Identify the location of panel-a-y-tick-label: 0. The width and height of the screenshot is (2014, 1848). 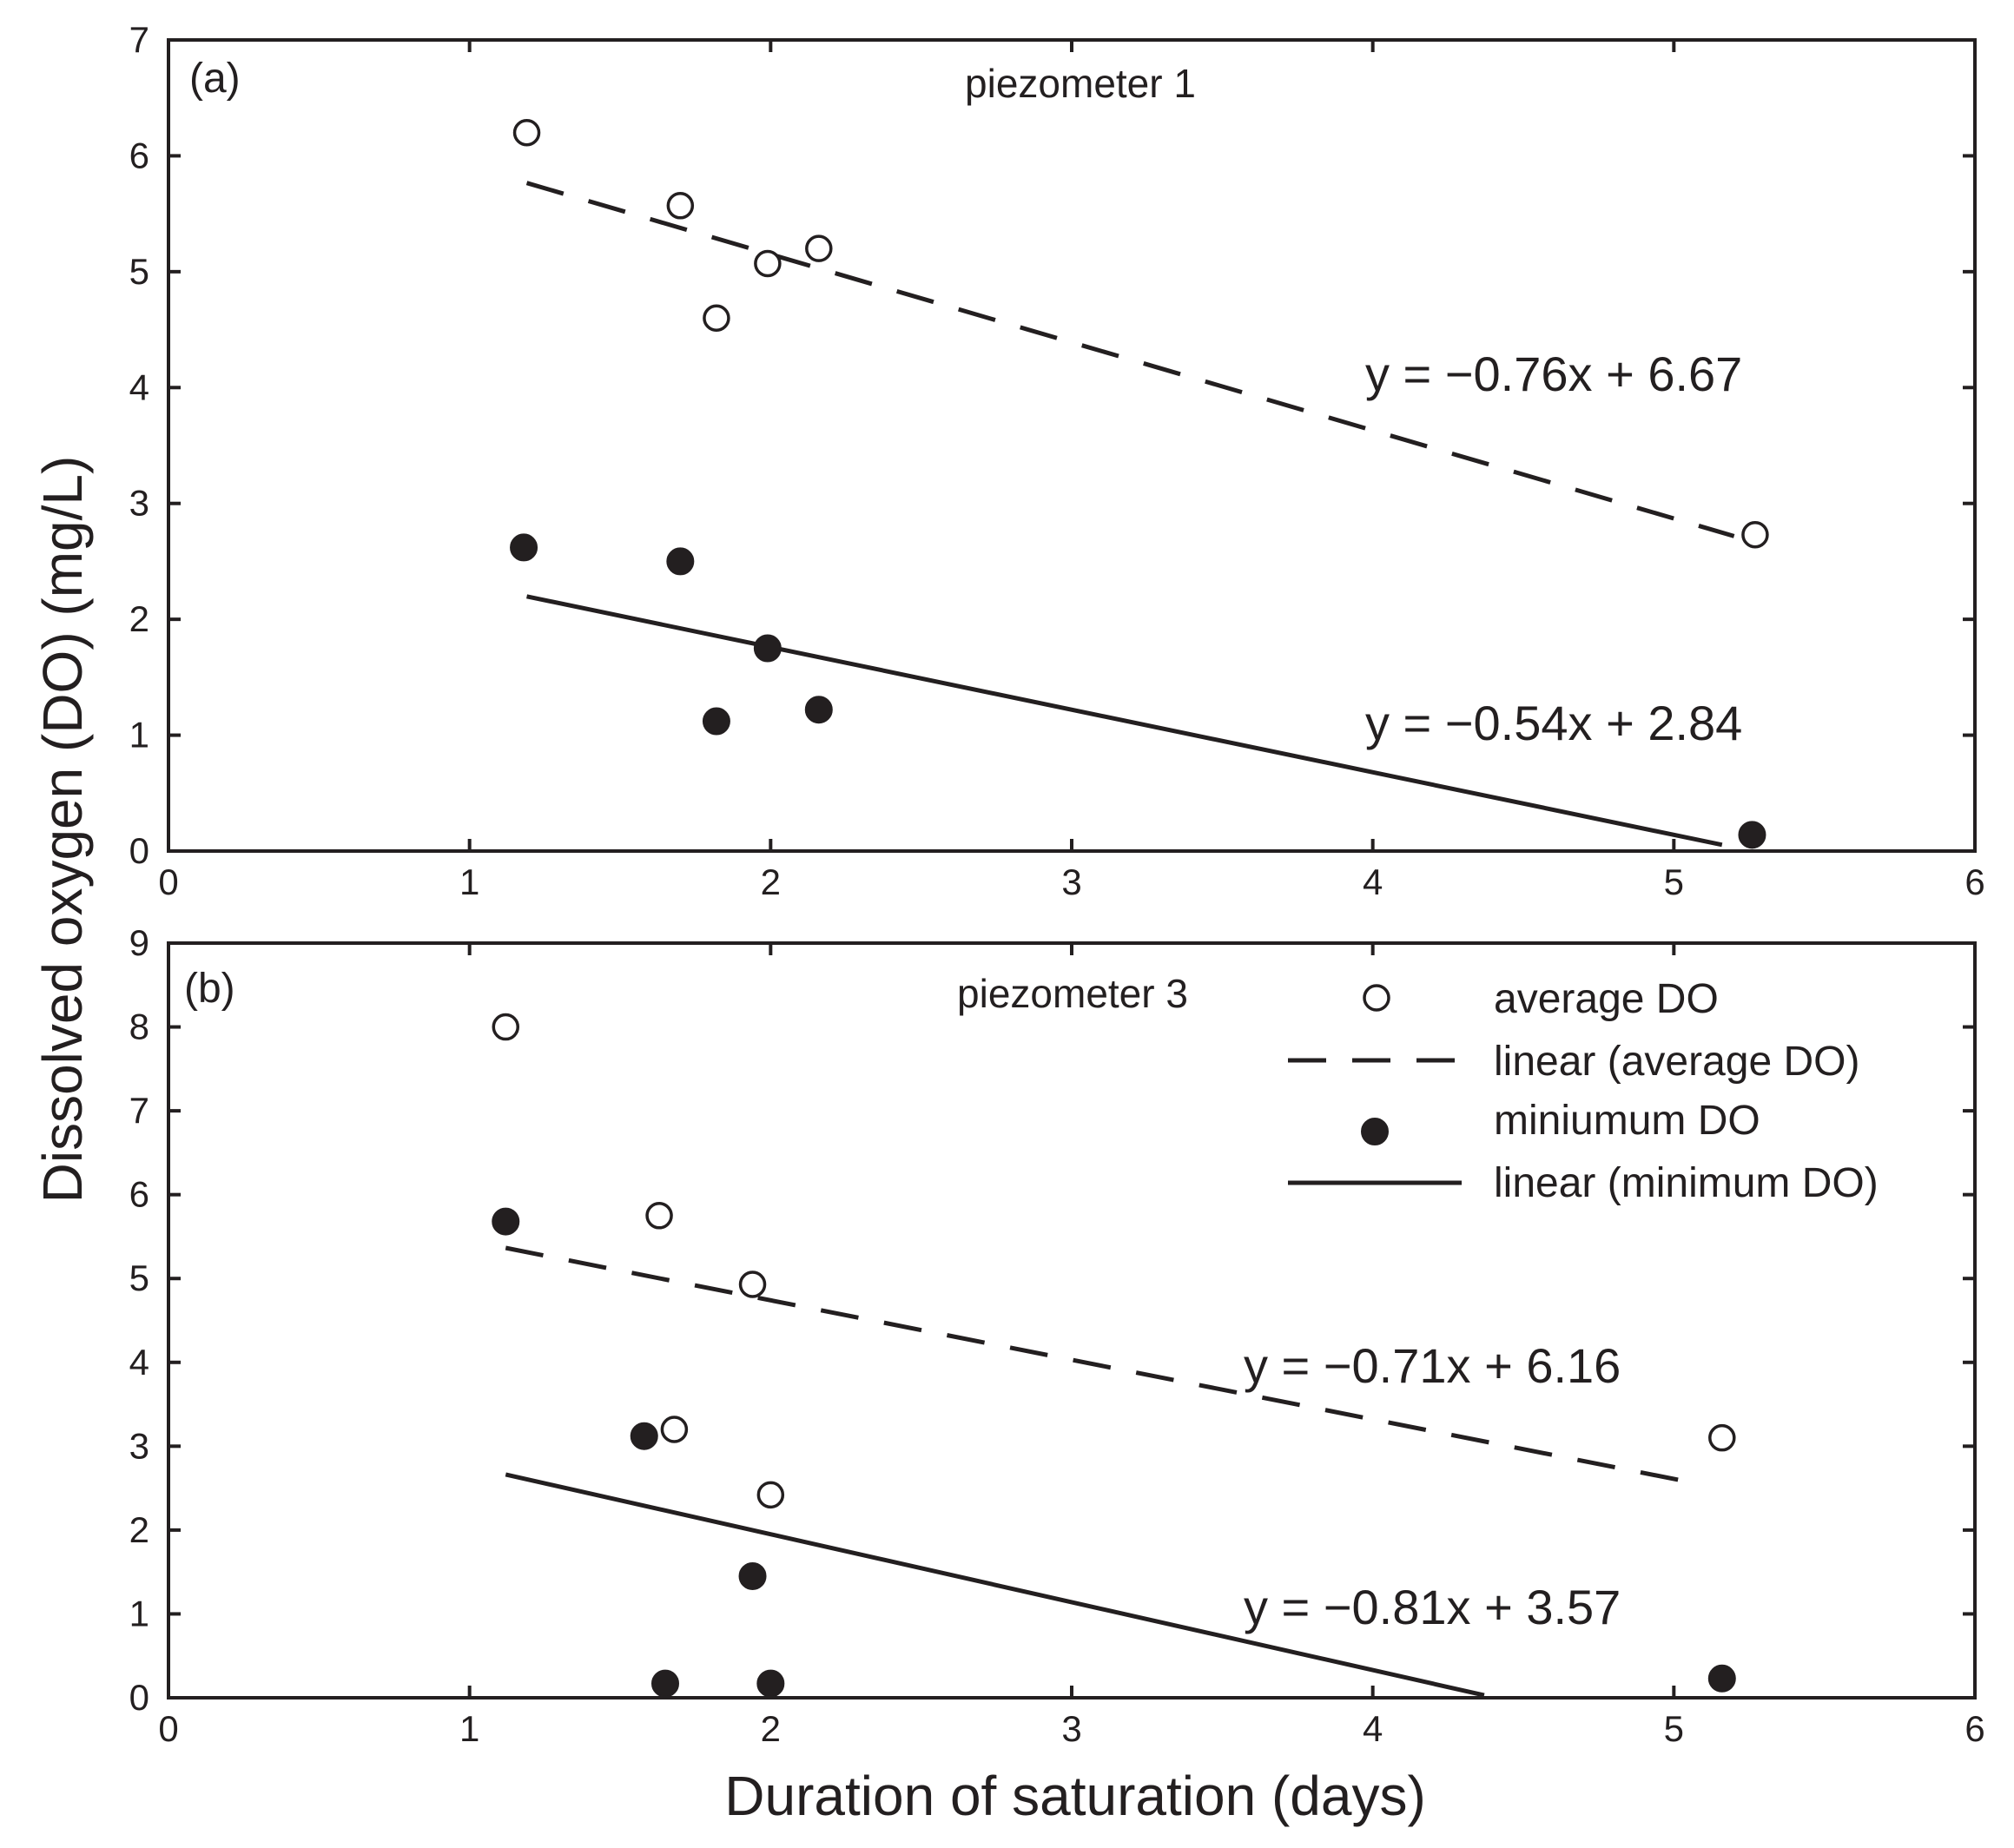
(139, 851).